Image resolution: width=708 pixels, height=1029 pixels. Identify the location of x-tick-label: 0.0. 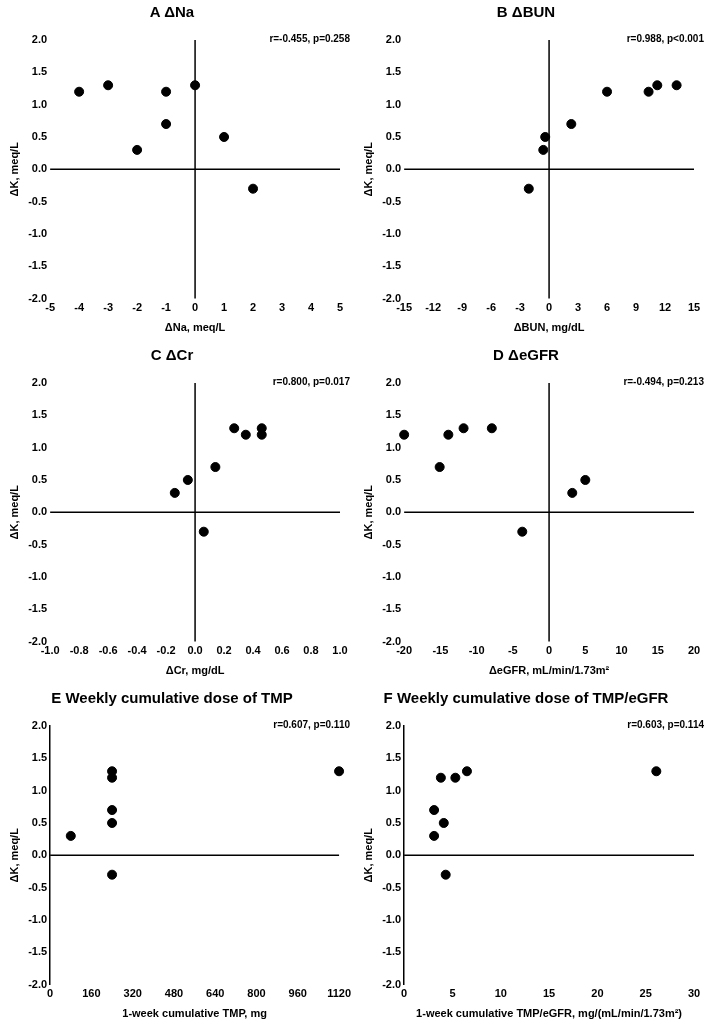
(195, 650).